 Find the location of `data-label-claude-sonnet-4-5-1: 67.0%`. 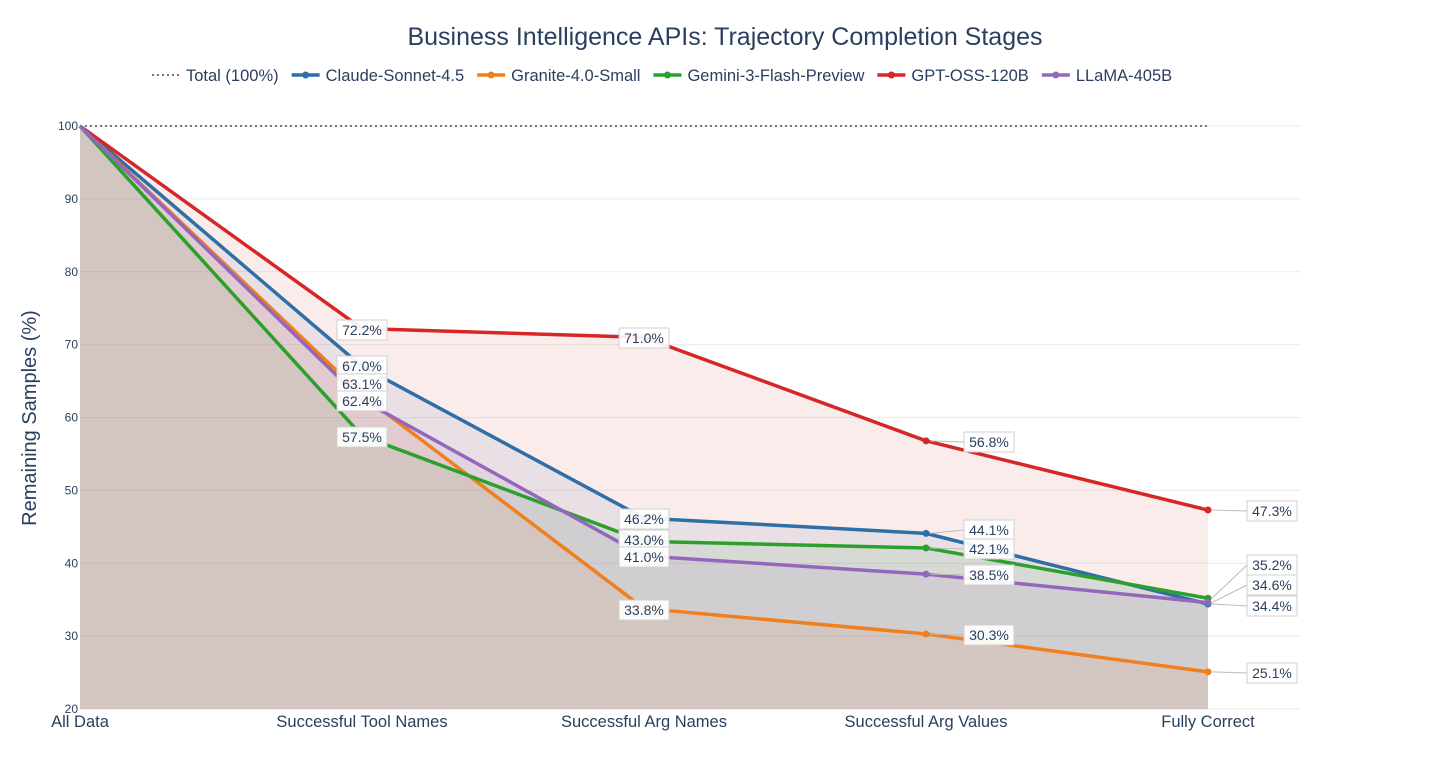

data-label-claude-sonnet-4-5-1: 67.0% is located at coordinates (362, 366).